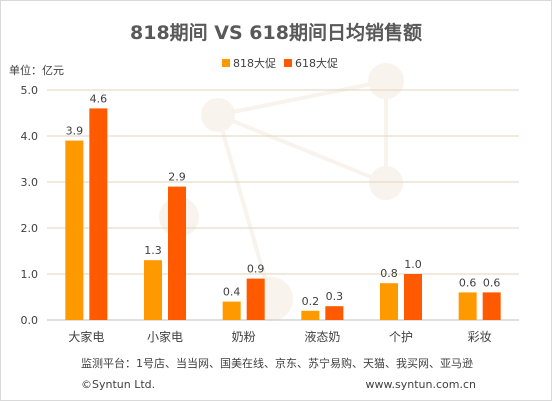 Image resolution: width=552 pixels, height=401 pixels. What do you see at coordinates (279, 336) in the screenshot?
I see `x-axis: 大家电 小家电 奶粉 液态奶 个护 彩妆` at bounding box center [279, 336].